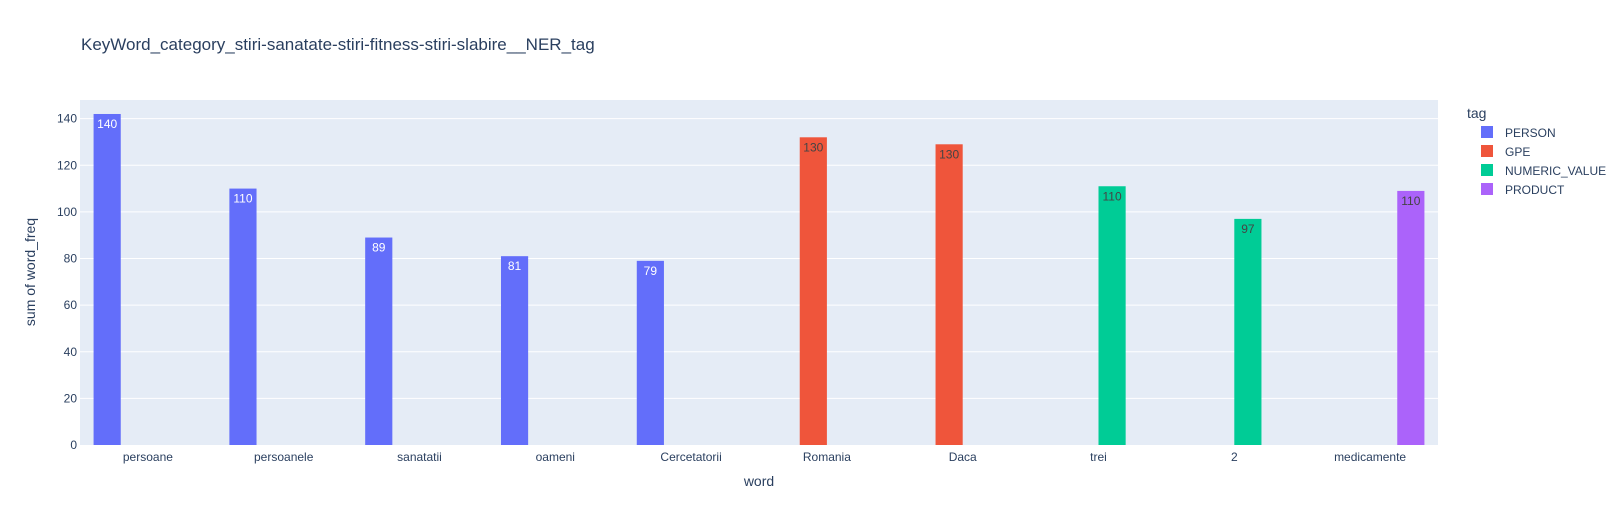 The image size is (1624, 525). I want to click on bar-value-label: 97, so click(1248, 229).